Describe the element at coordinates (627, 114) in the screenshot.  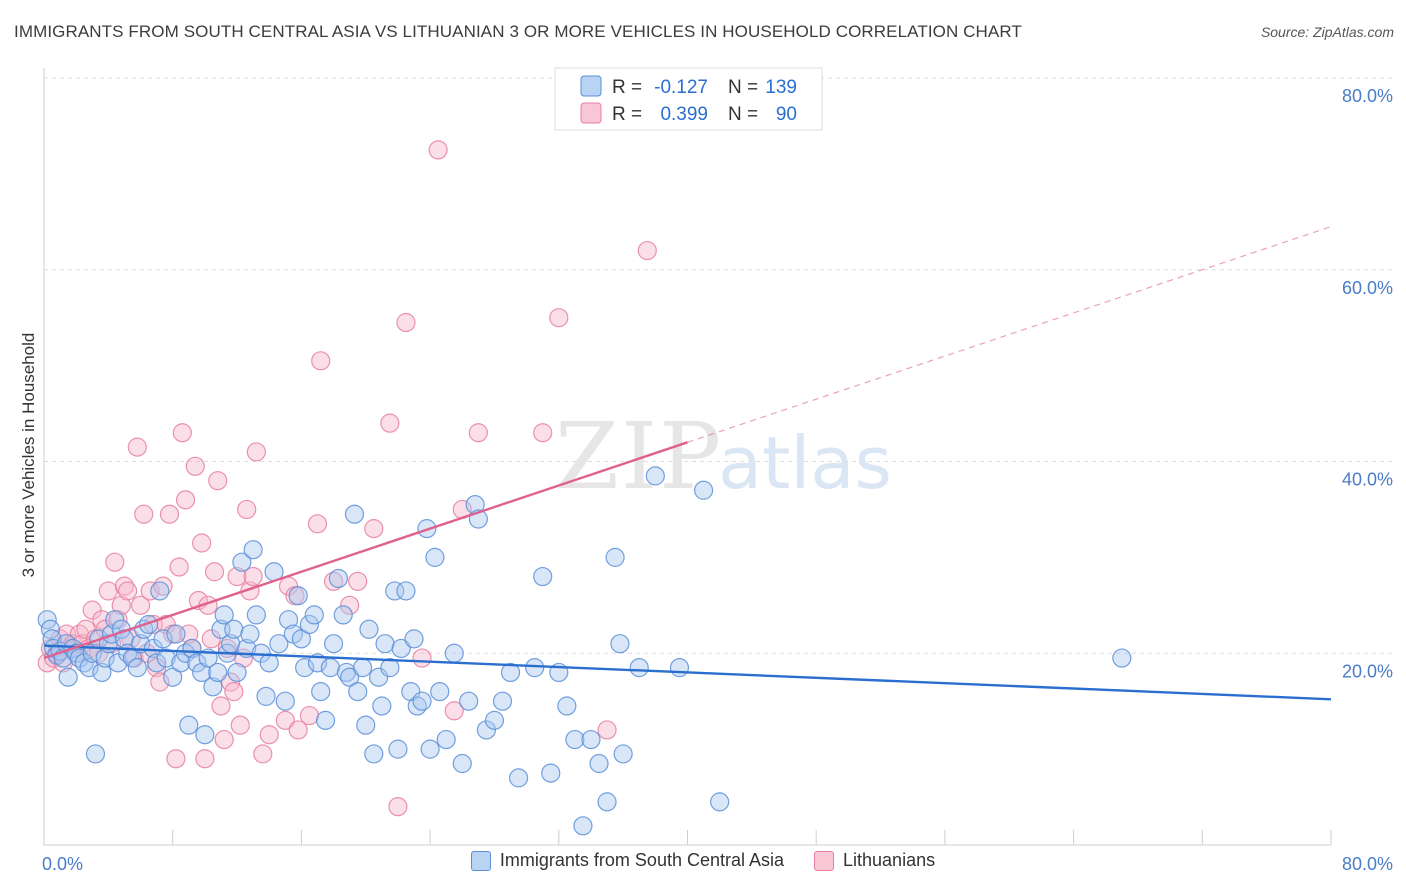
I see `stats-r-label-pink: R =` at that location.